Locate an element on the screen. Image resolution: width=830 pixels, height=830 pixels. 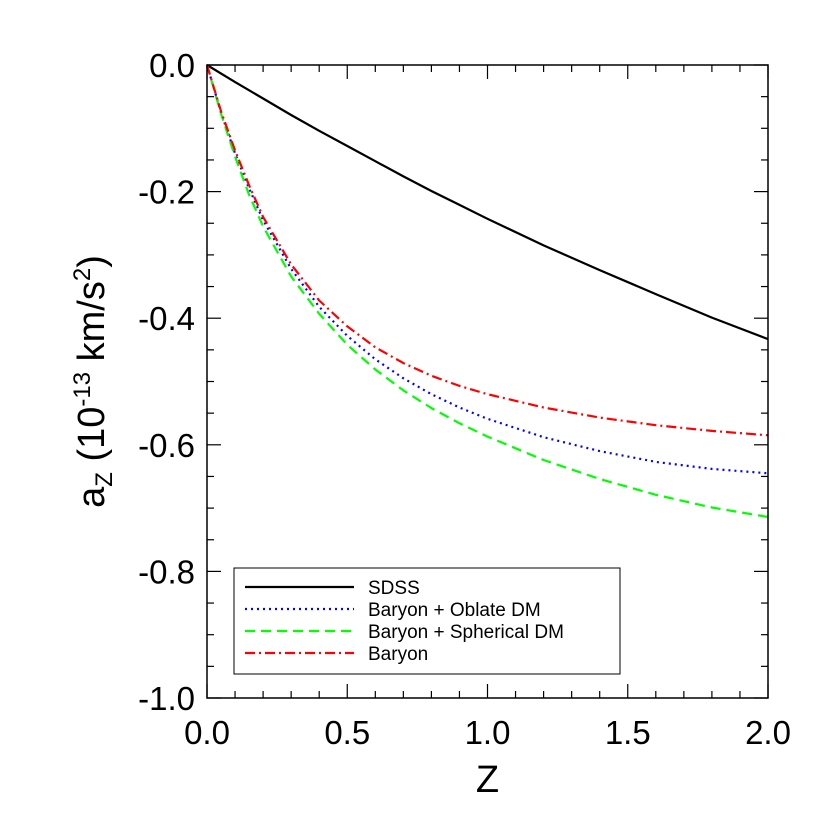
legend-label: Baryon + Spherical DM is located at coordinates (466, 632).